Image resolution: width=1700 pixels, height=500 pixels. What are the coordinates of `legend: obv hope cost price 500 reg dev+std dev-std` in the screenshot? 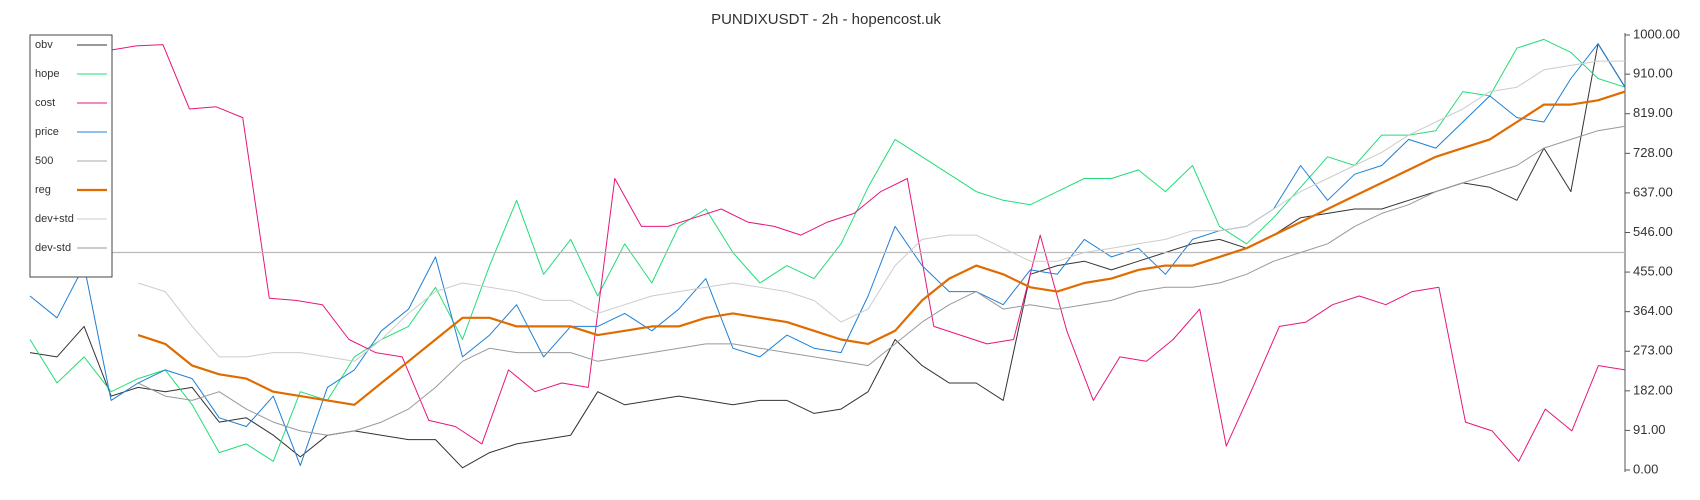 It's located at (71, 156).